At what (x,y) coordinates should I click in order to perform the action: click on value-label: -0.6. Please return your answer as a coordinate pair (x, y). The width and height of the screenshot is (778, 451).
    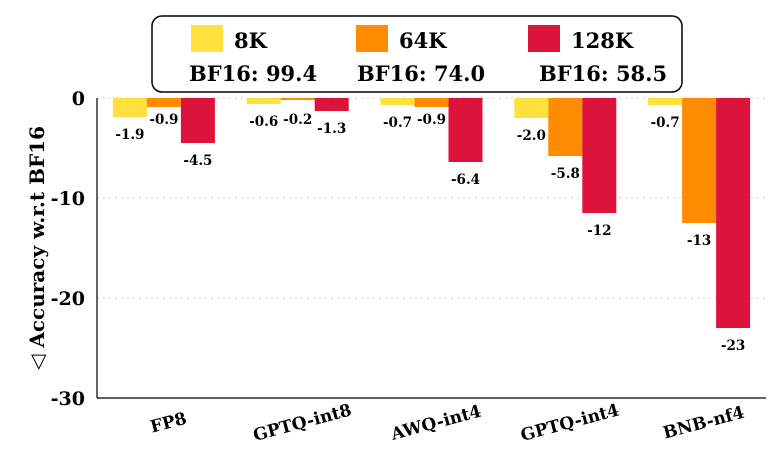
    Looking at the image, I should click on (263, 122).